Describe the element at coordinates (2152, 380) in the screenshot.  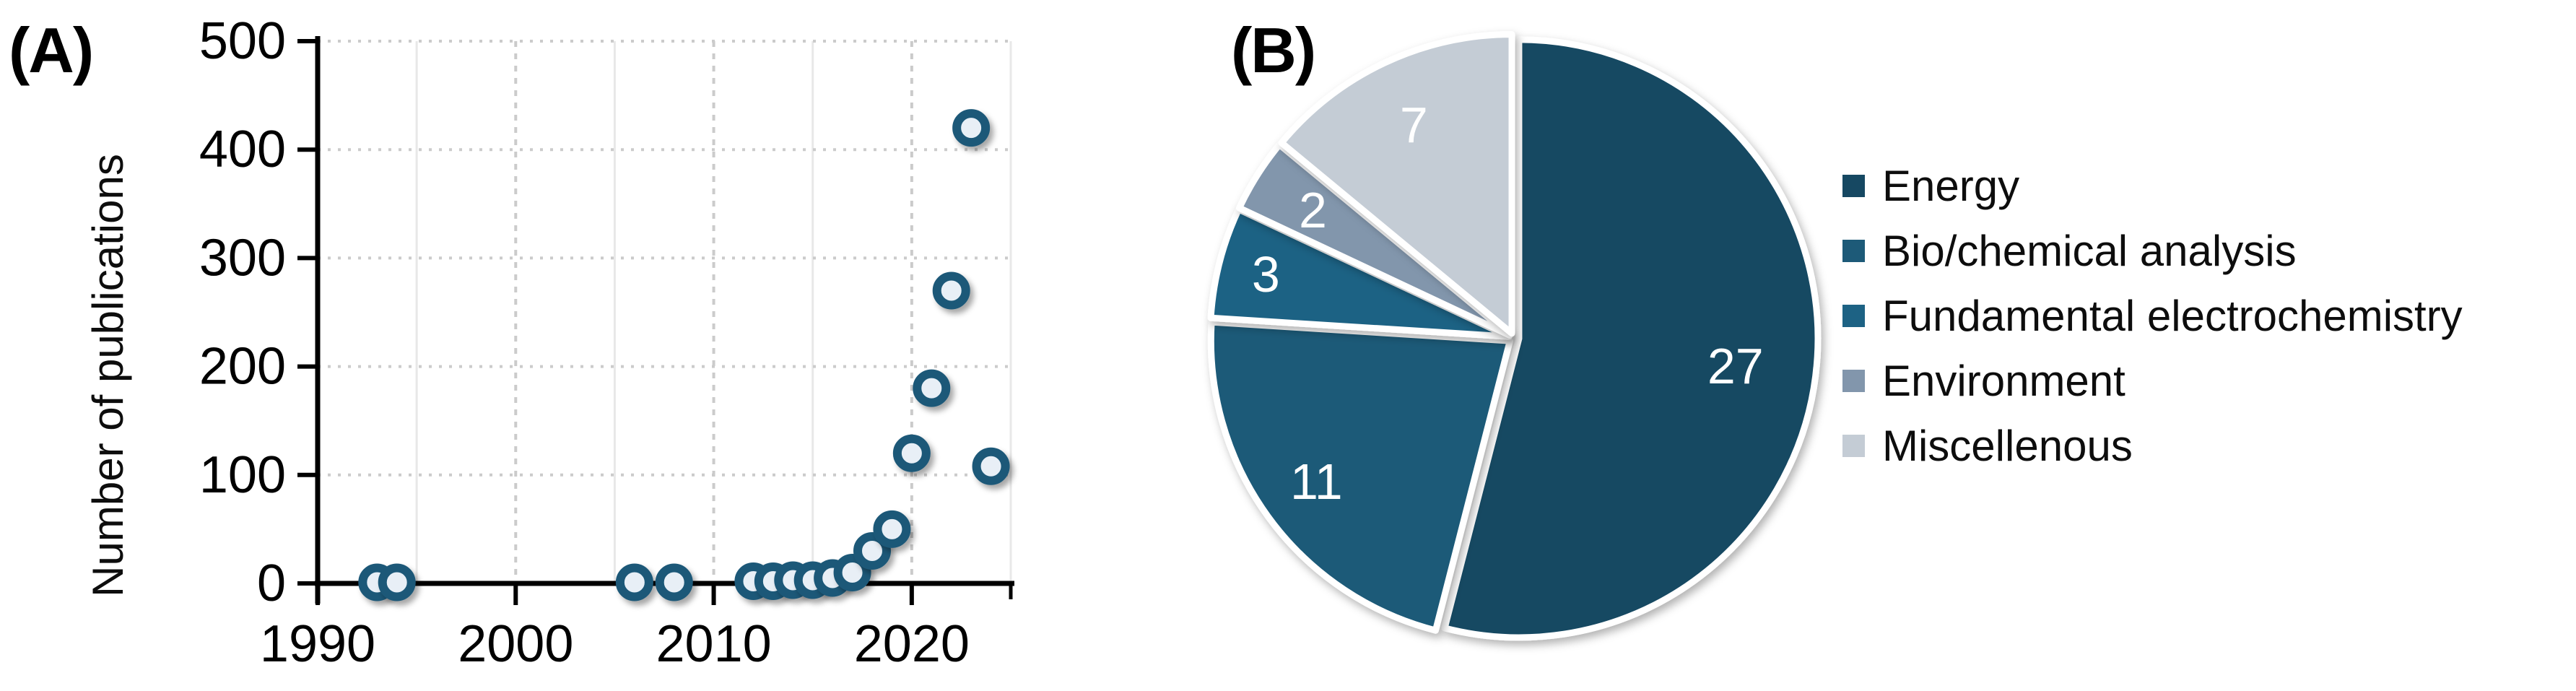
I see `legend-item-environment: Environment` at that location.